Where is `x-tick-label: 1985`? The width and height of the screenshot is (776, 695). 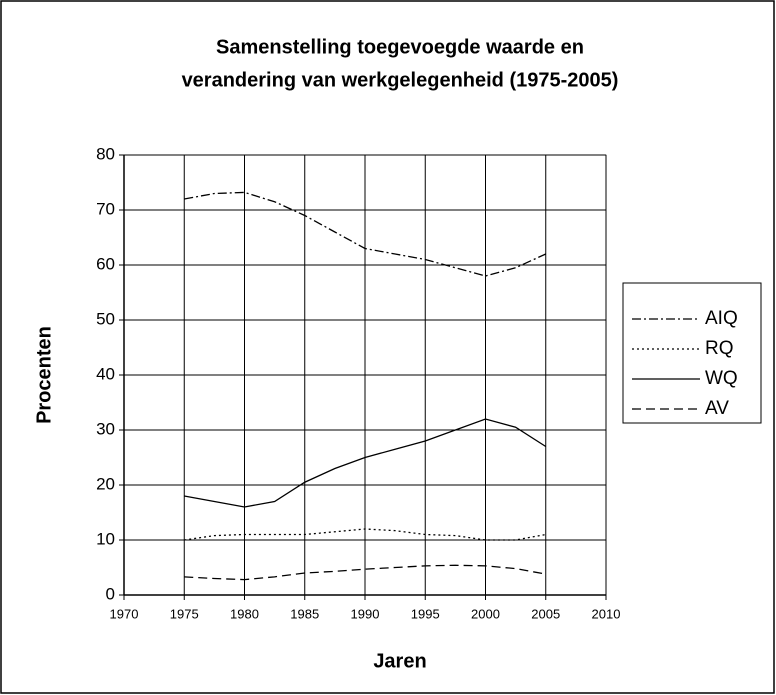
x-tick-label: 1985 is located at coordinates (304, 613).